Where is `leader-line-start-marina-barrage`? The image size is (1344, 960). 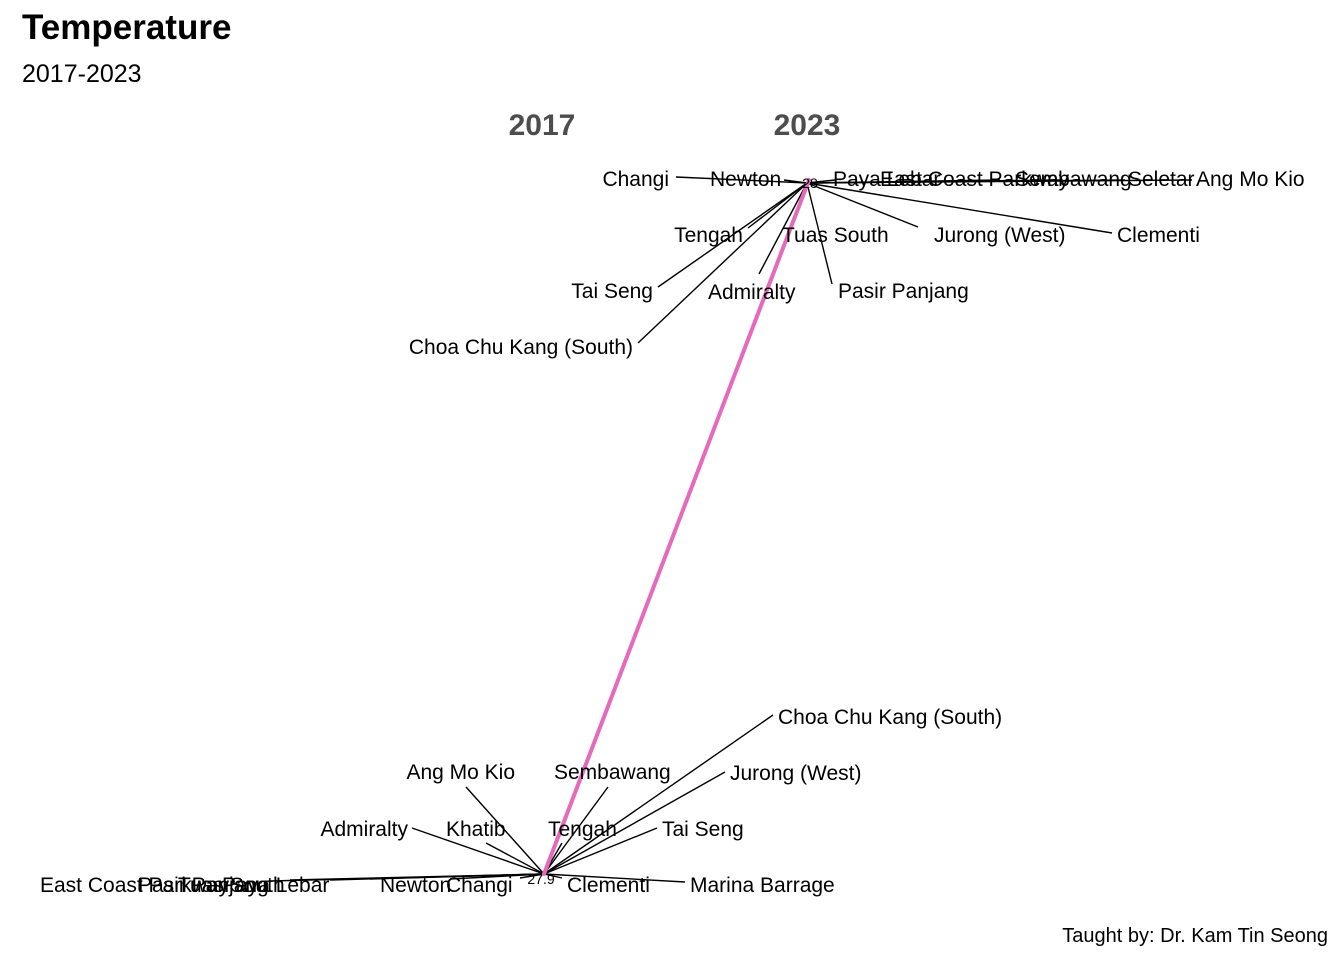
leader-line-start-marina-barrage is located at coordinates (614, 878).